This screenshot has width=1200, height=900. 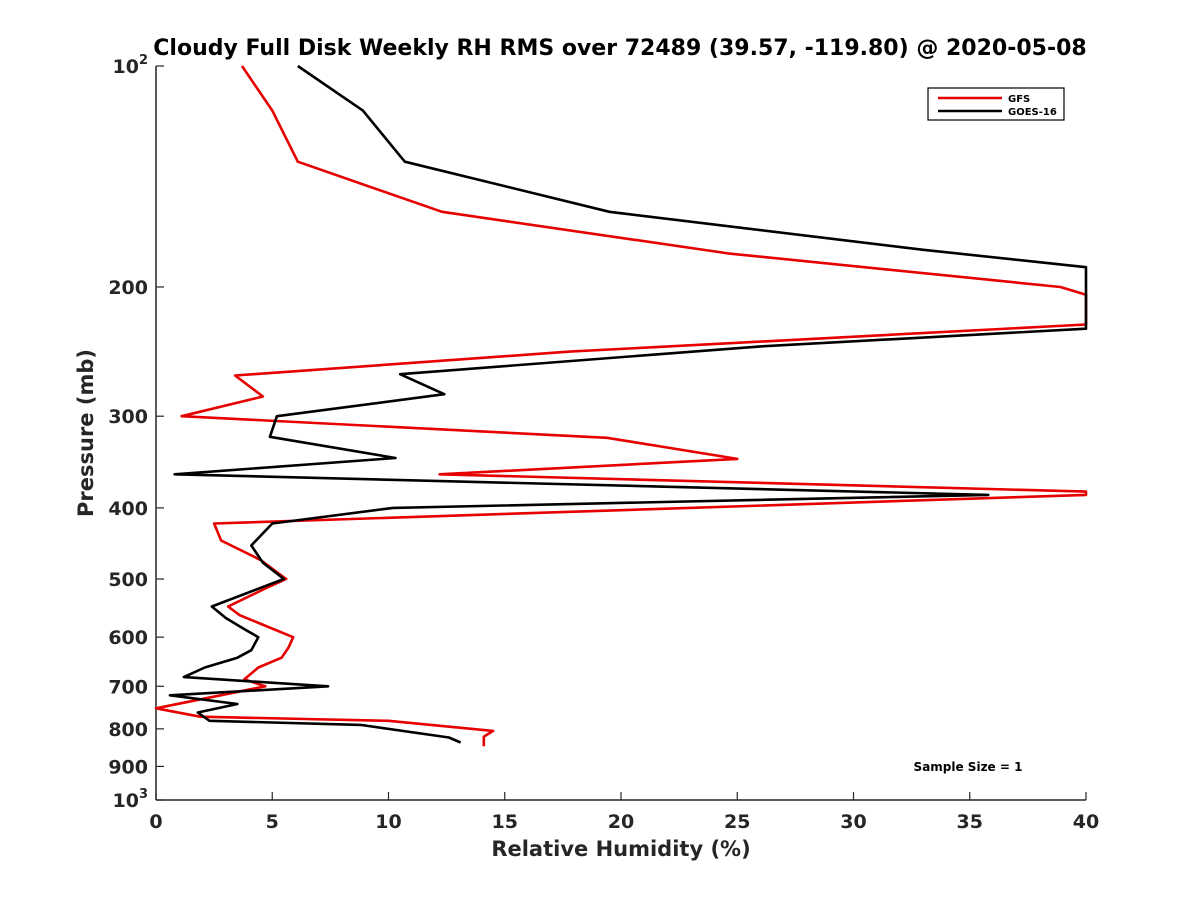 What do you see at coordinates (131, 65) in the screenshot?
I see `y-tick-label: 10²` at bounding box center [131, 65].